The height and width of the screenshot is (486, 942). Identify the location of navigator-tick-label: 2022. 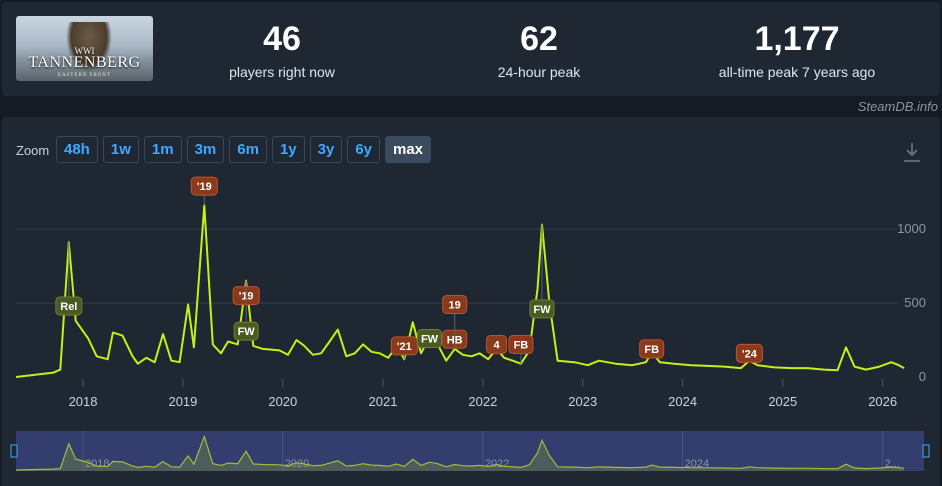
(497, 464).